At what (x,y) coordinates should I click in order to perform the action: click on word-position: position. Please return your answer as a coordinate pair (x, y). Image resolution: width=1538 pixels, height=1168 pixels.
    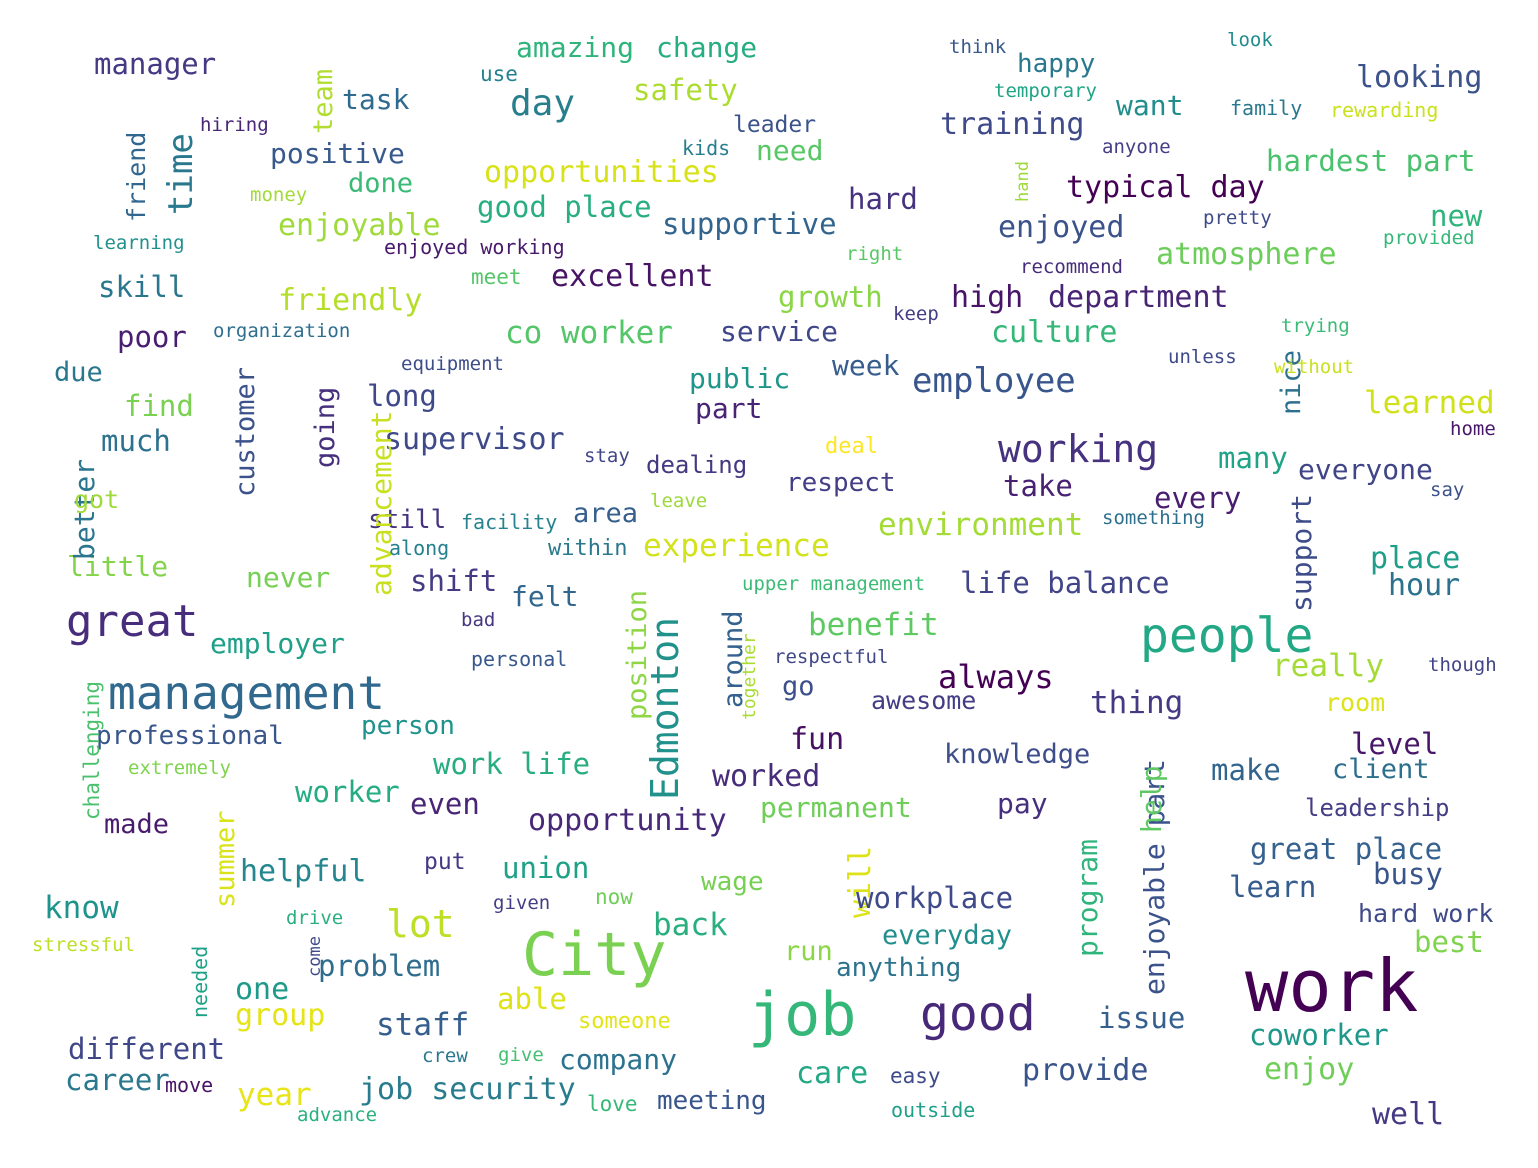
    Looking at the image, I should click on (637, 654).